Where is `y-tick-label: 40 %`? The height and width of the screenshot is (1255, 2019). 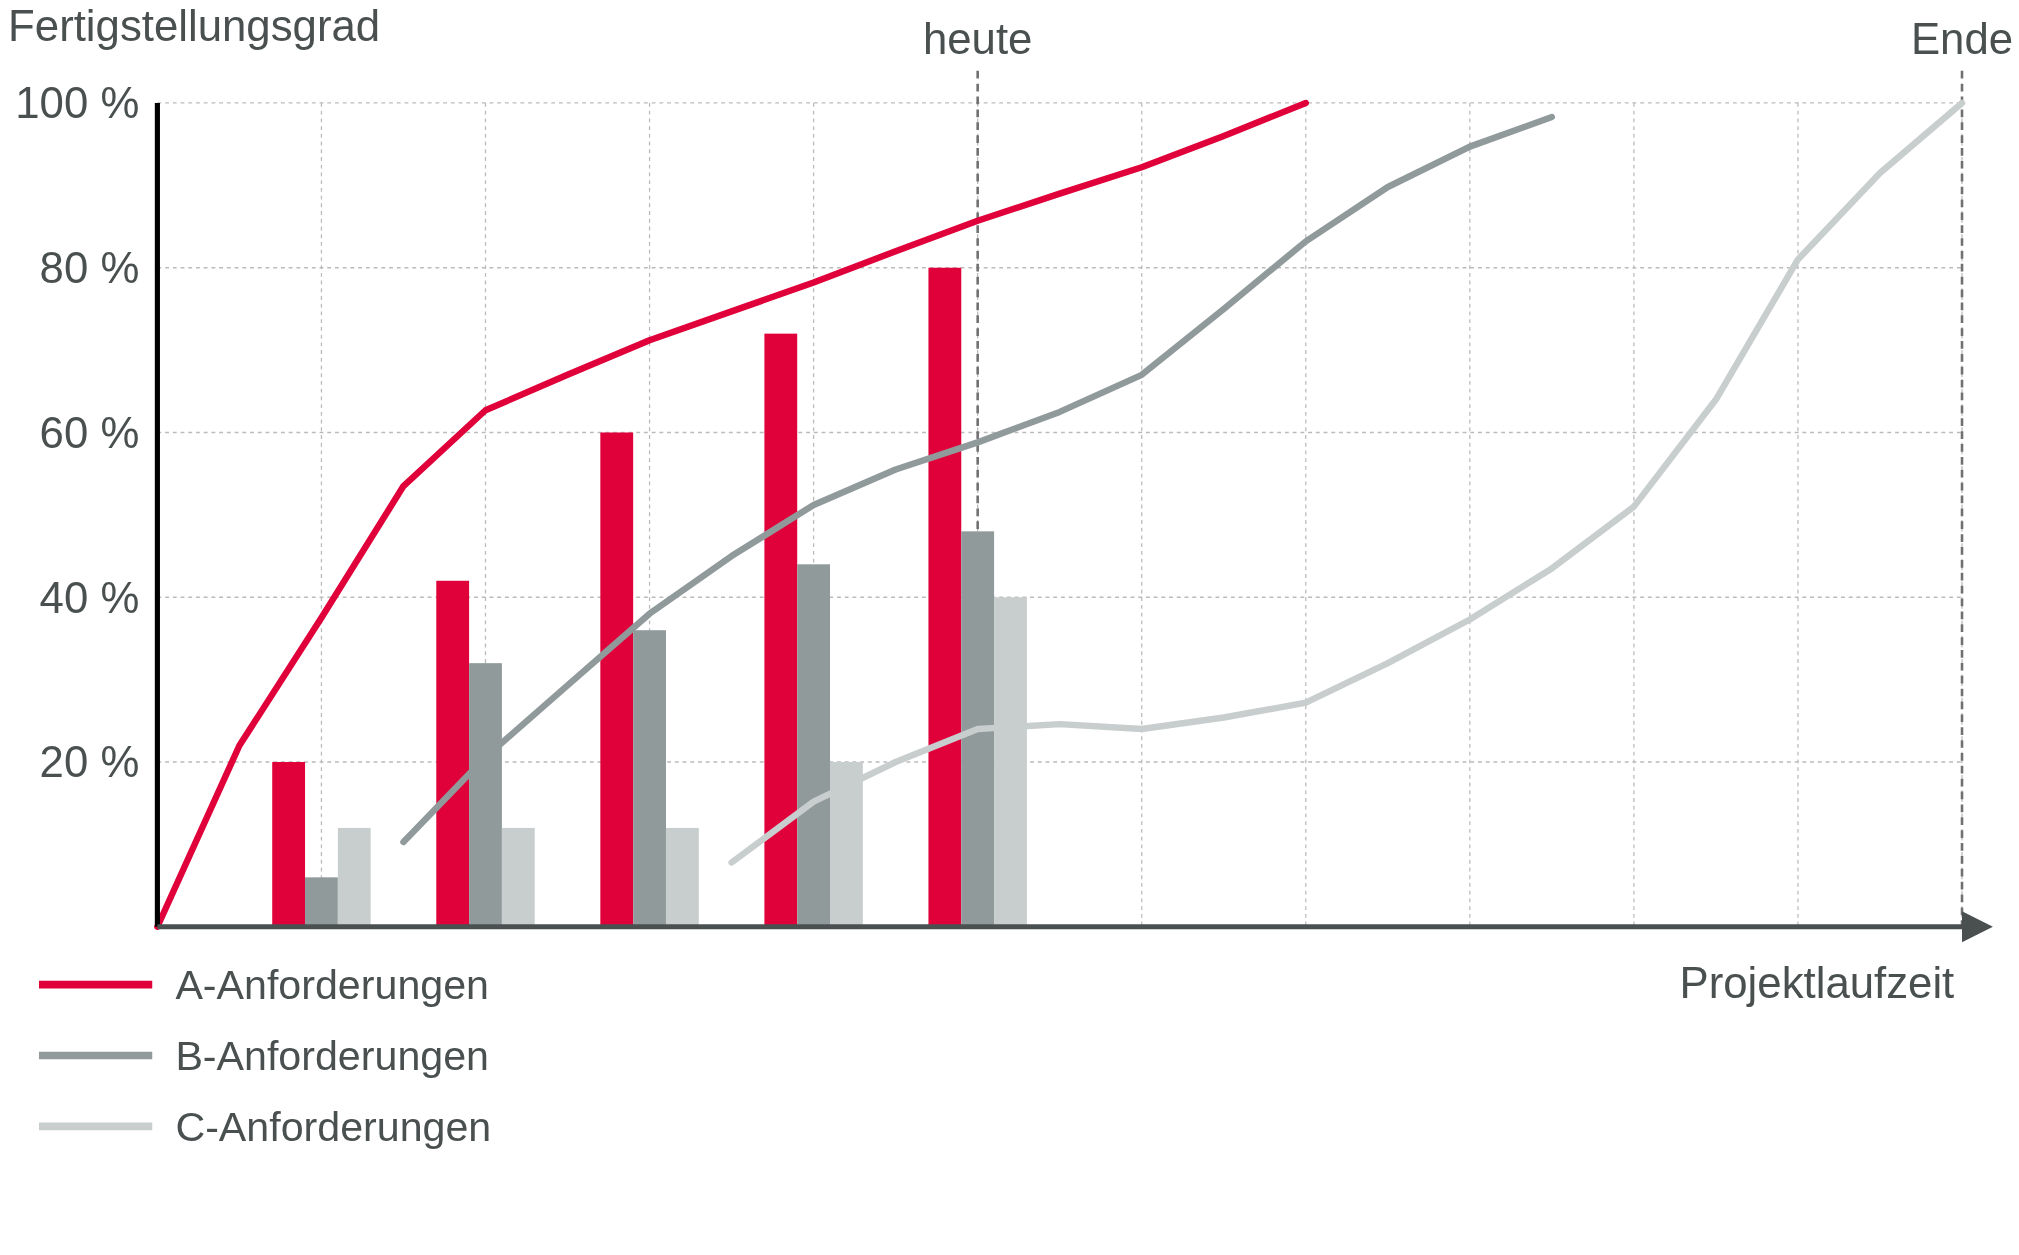 y-tick-label: 40 % is located at coordinates (89, 597).